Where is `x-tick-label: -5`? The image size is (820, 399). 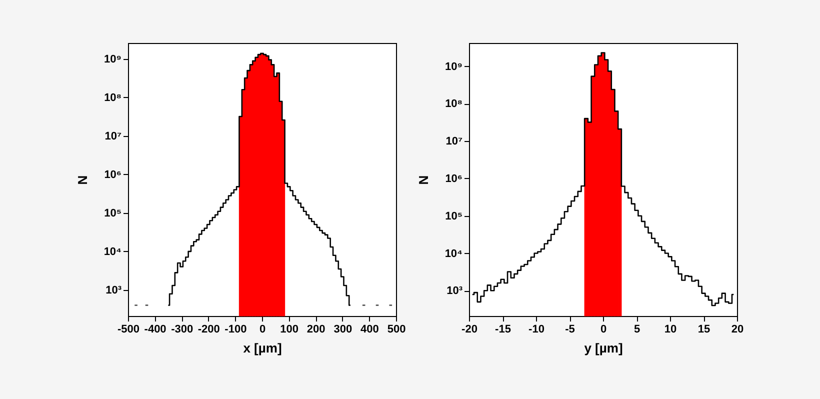
x-tick-label: -5 is located at coordinates (570, 330).